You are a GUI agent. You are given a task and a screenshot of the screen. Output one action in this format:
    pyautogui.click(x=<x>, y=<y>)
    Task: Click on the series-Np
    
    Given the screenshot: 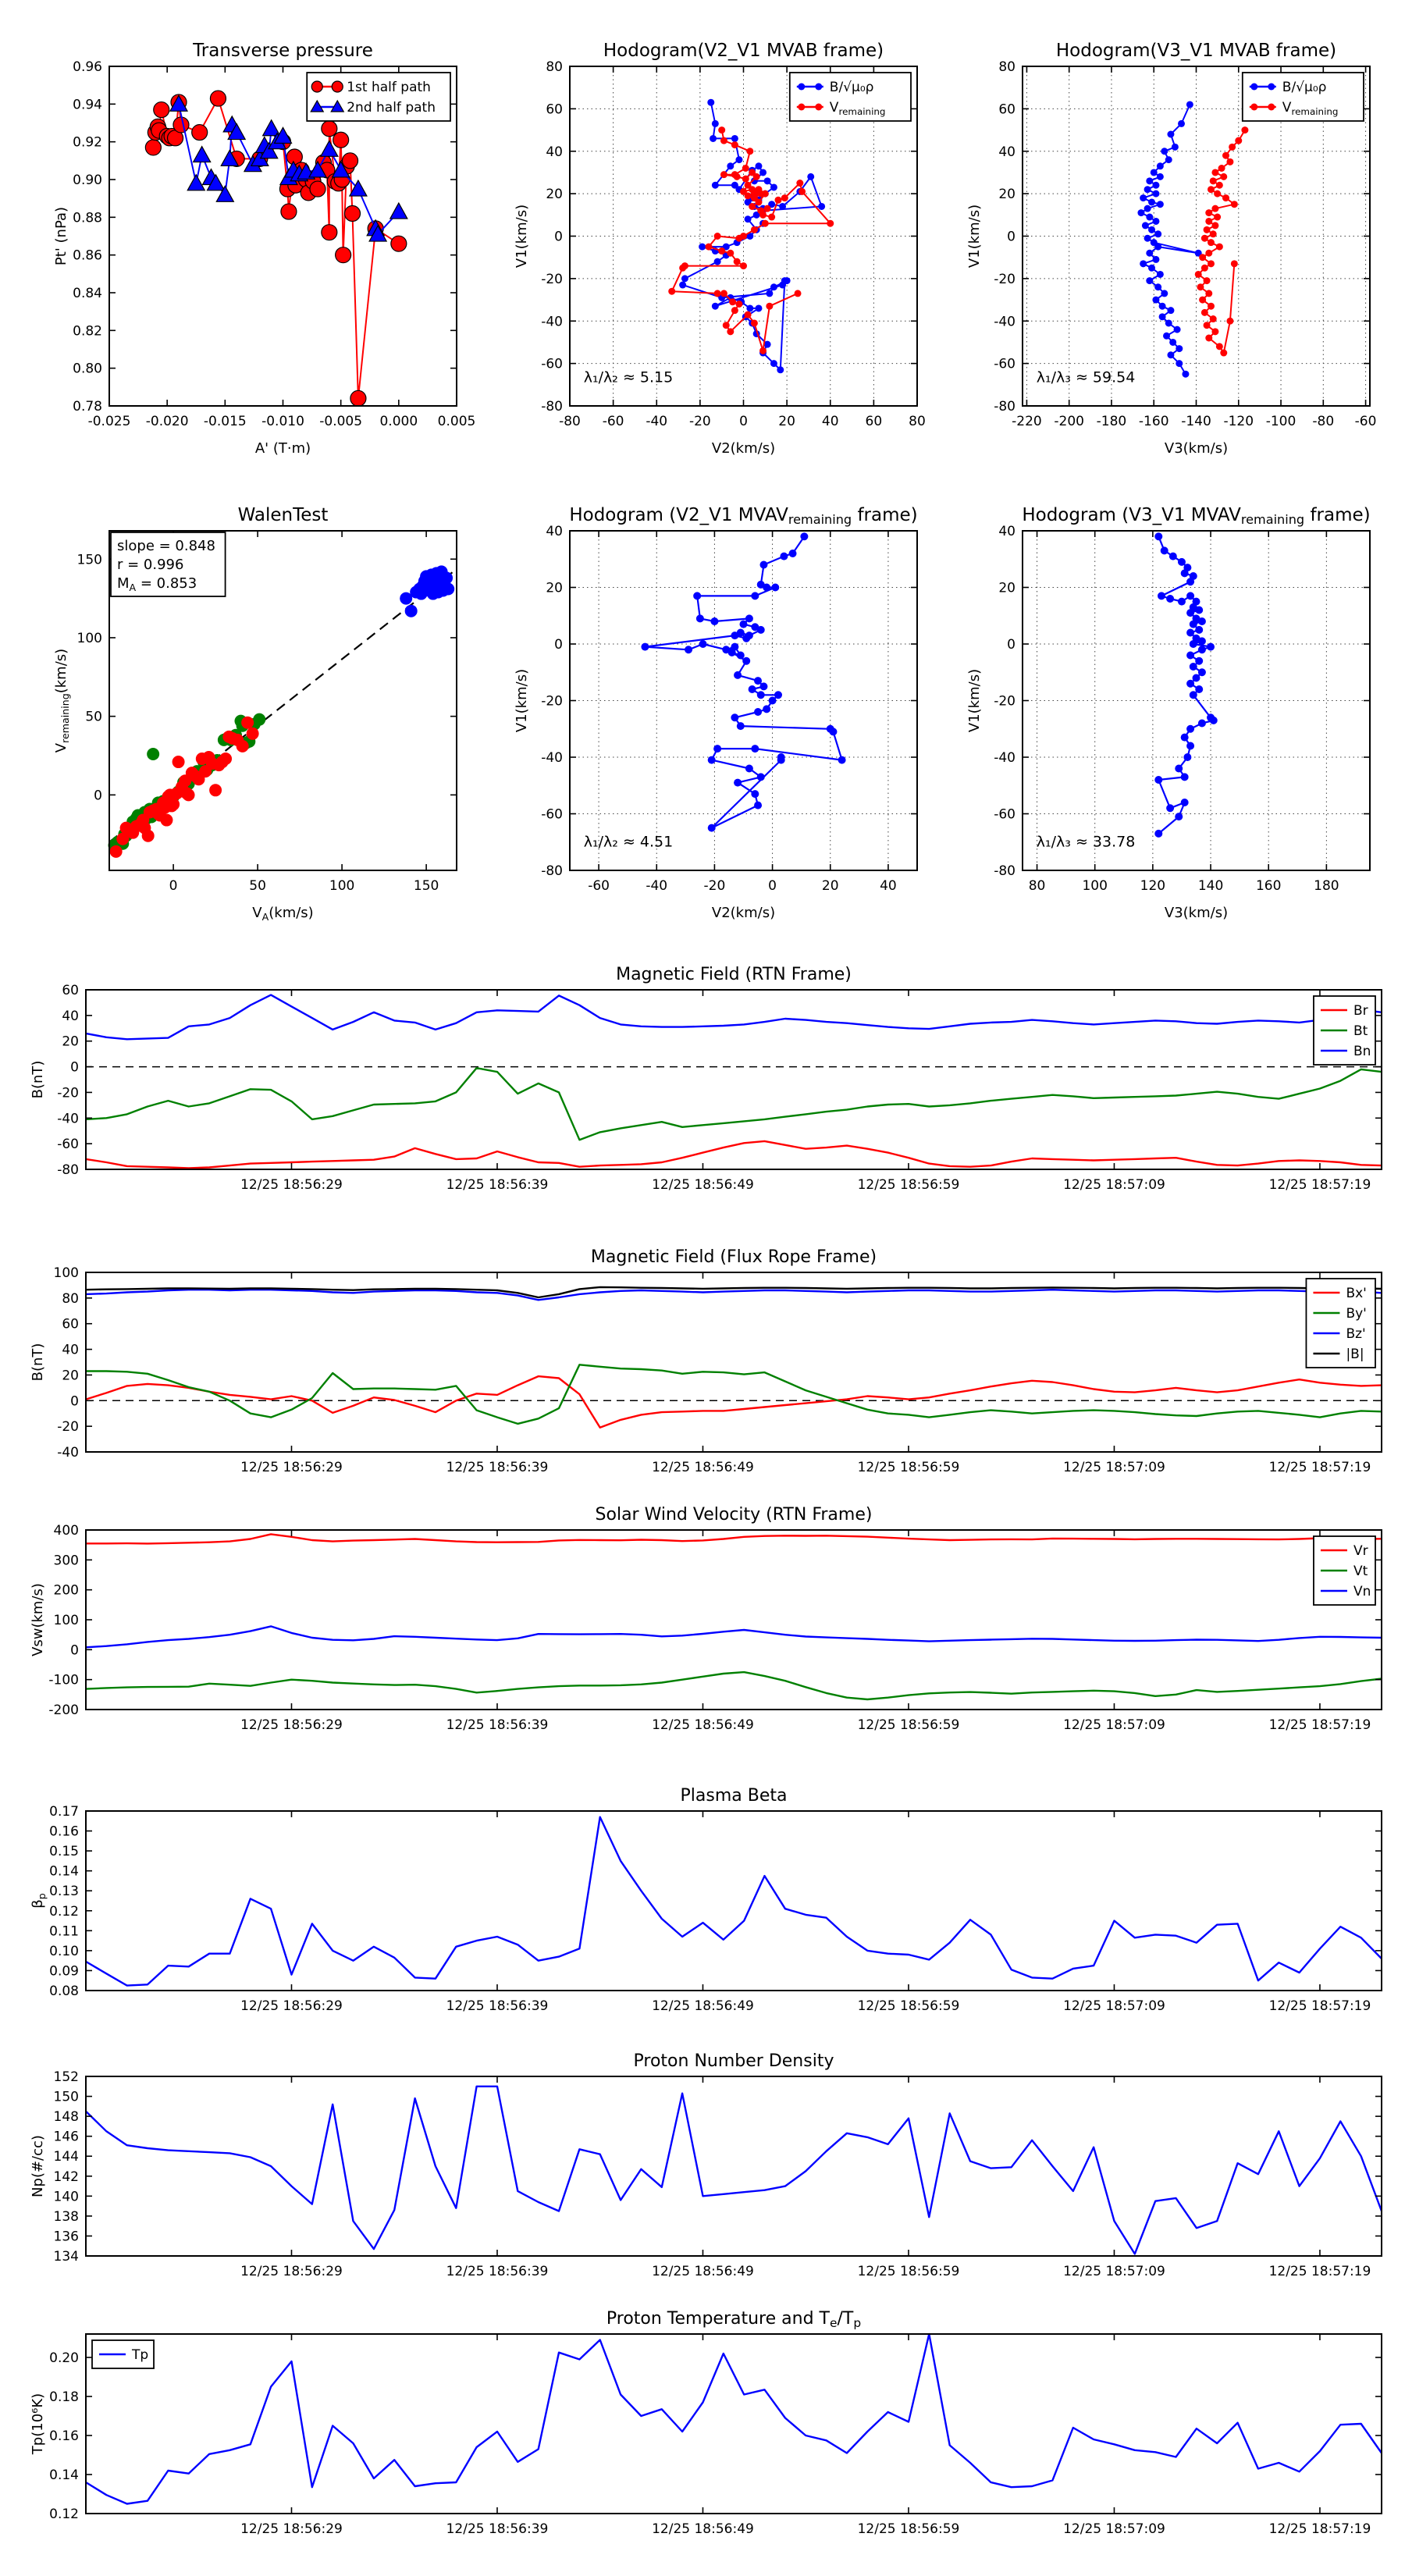 What is the action you would take?
    pyautogui.click(x=734, y=2170)
    